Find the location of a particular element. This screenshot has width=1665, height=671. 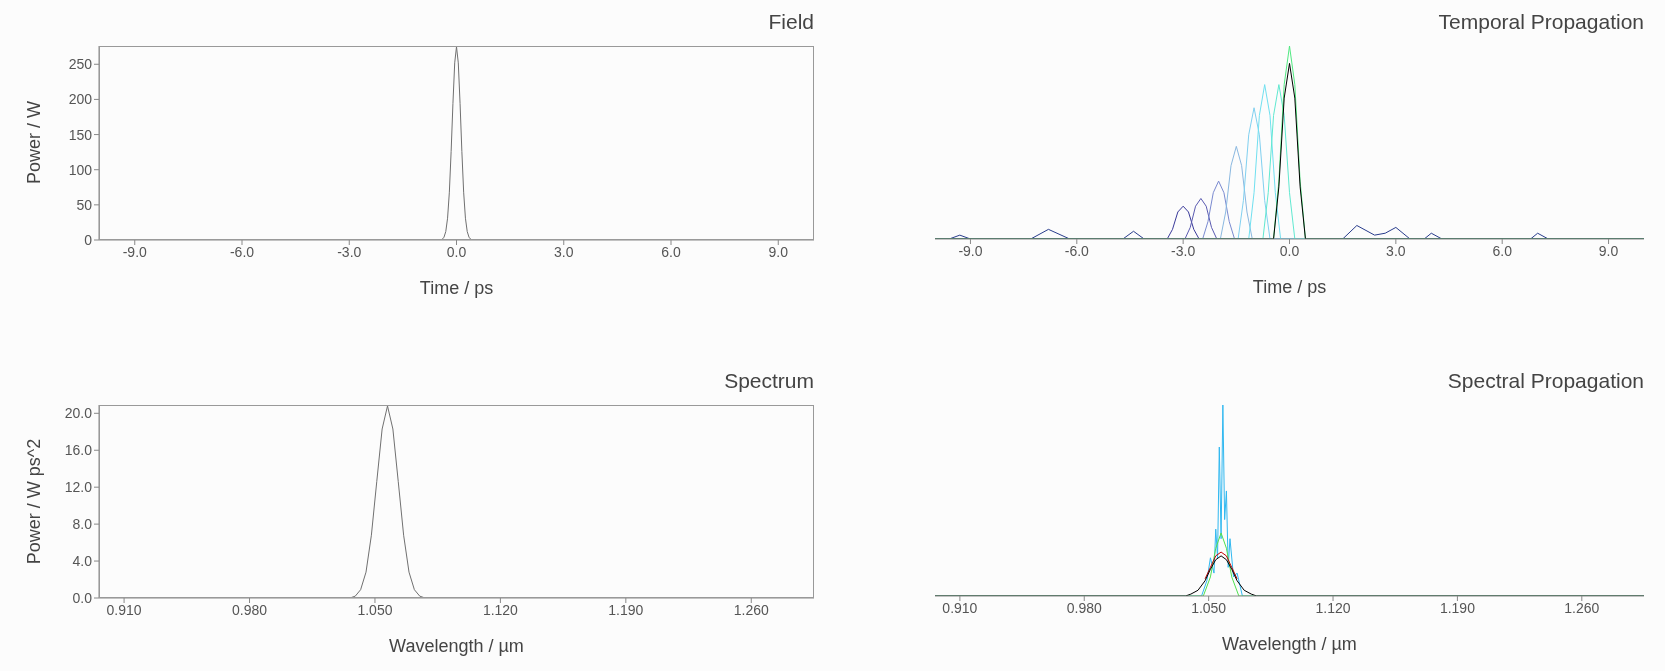

y-tick-label: 0 is located at coordinates (88, 239).